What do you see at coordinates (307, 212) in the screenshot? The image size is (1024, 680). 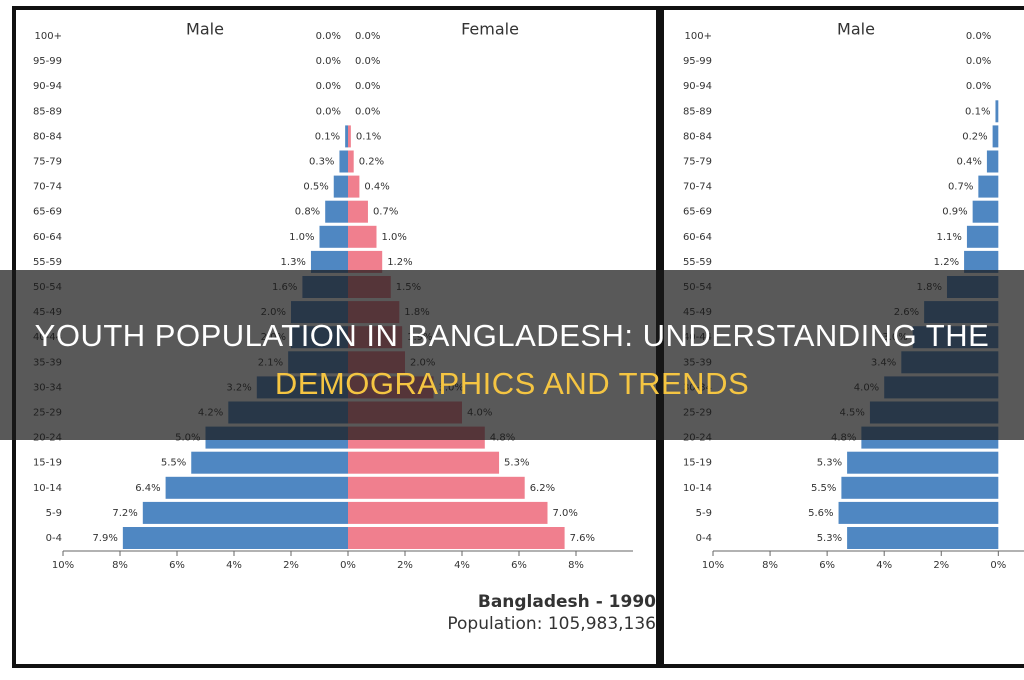 I see `value-label: 0.8%` at bounding box center [307, 212].